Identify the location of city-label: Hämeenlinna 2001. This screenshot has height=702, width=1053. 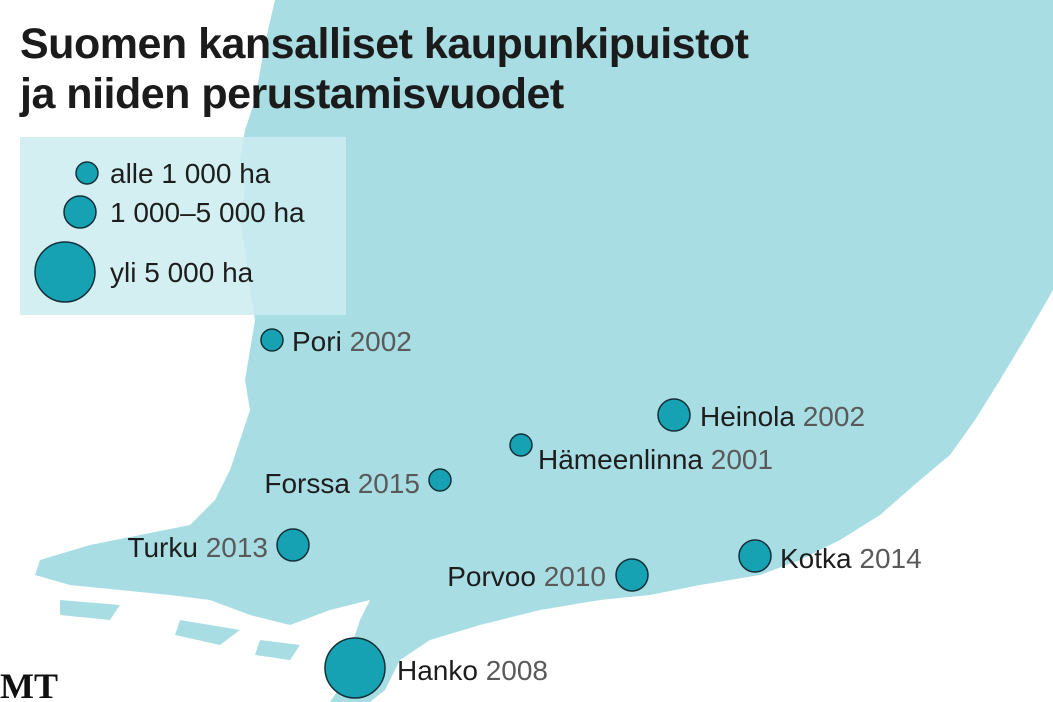
(655, 459).